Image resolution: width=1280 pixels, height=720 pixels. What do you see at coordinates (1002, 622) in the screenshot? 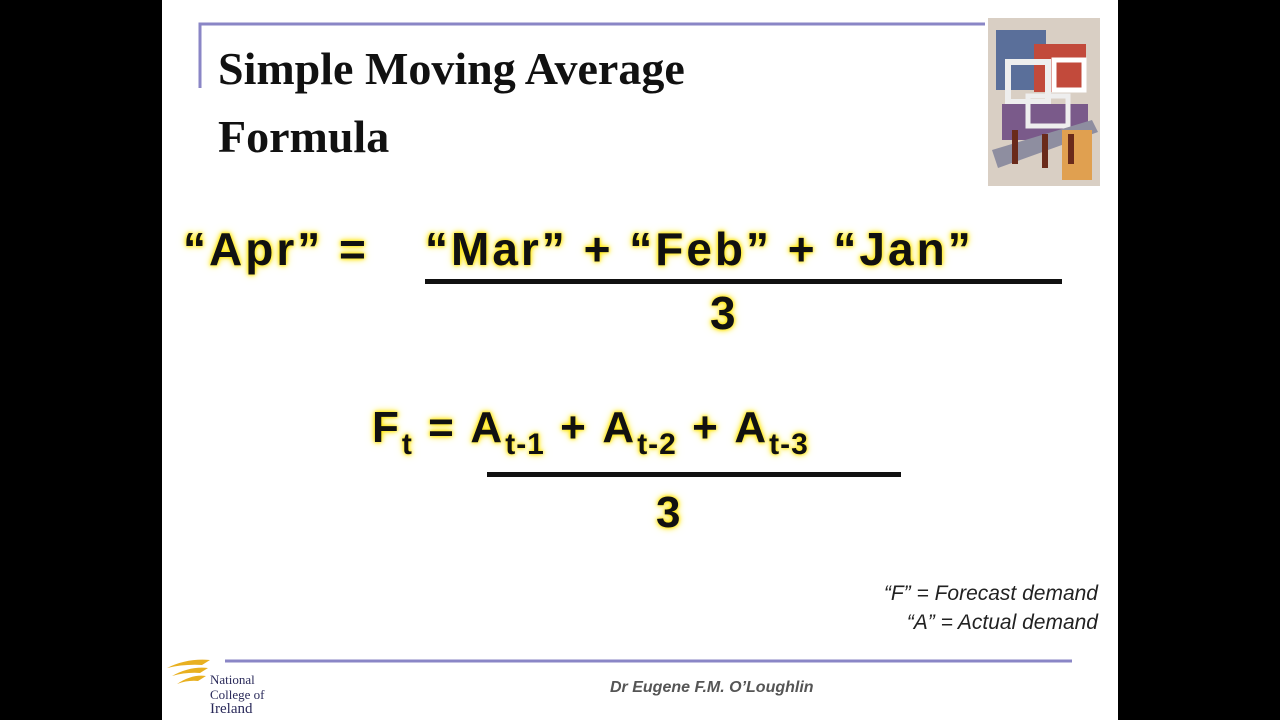
I see `note: “A” = Actual demand` at bounding box center [1002, 622].